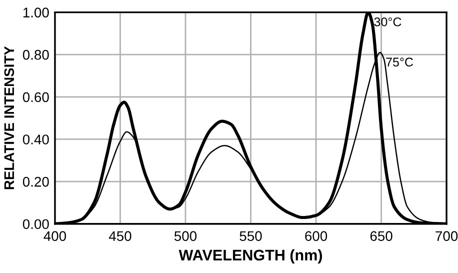 Image resolution: width=458 pixels, height=273 pixels. Describe the element at coordinates (35, 139) in the screenshot. I see `y-tick-label: 0.40` at that location.